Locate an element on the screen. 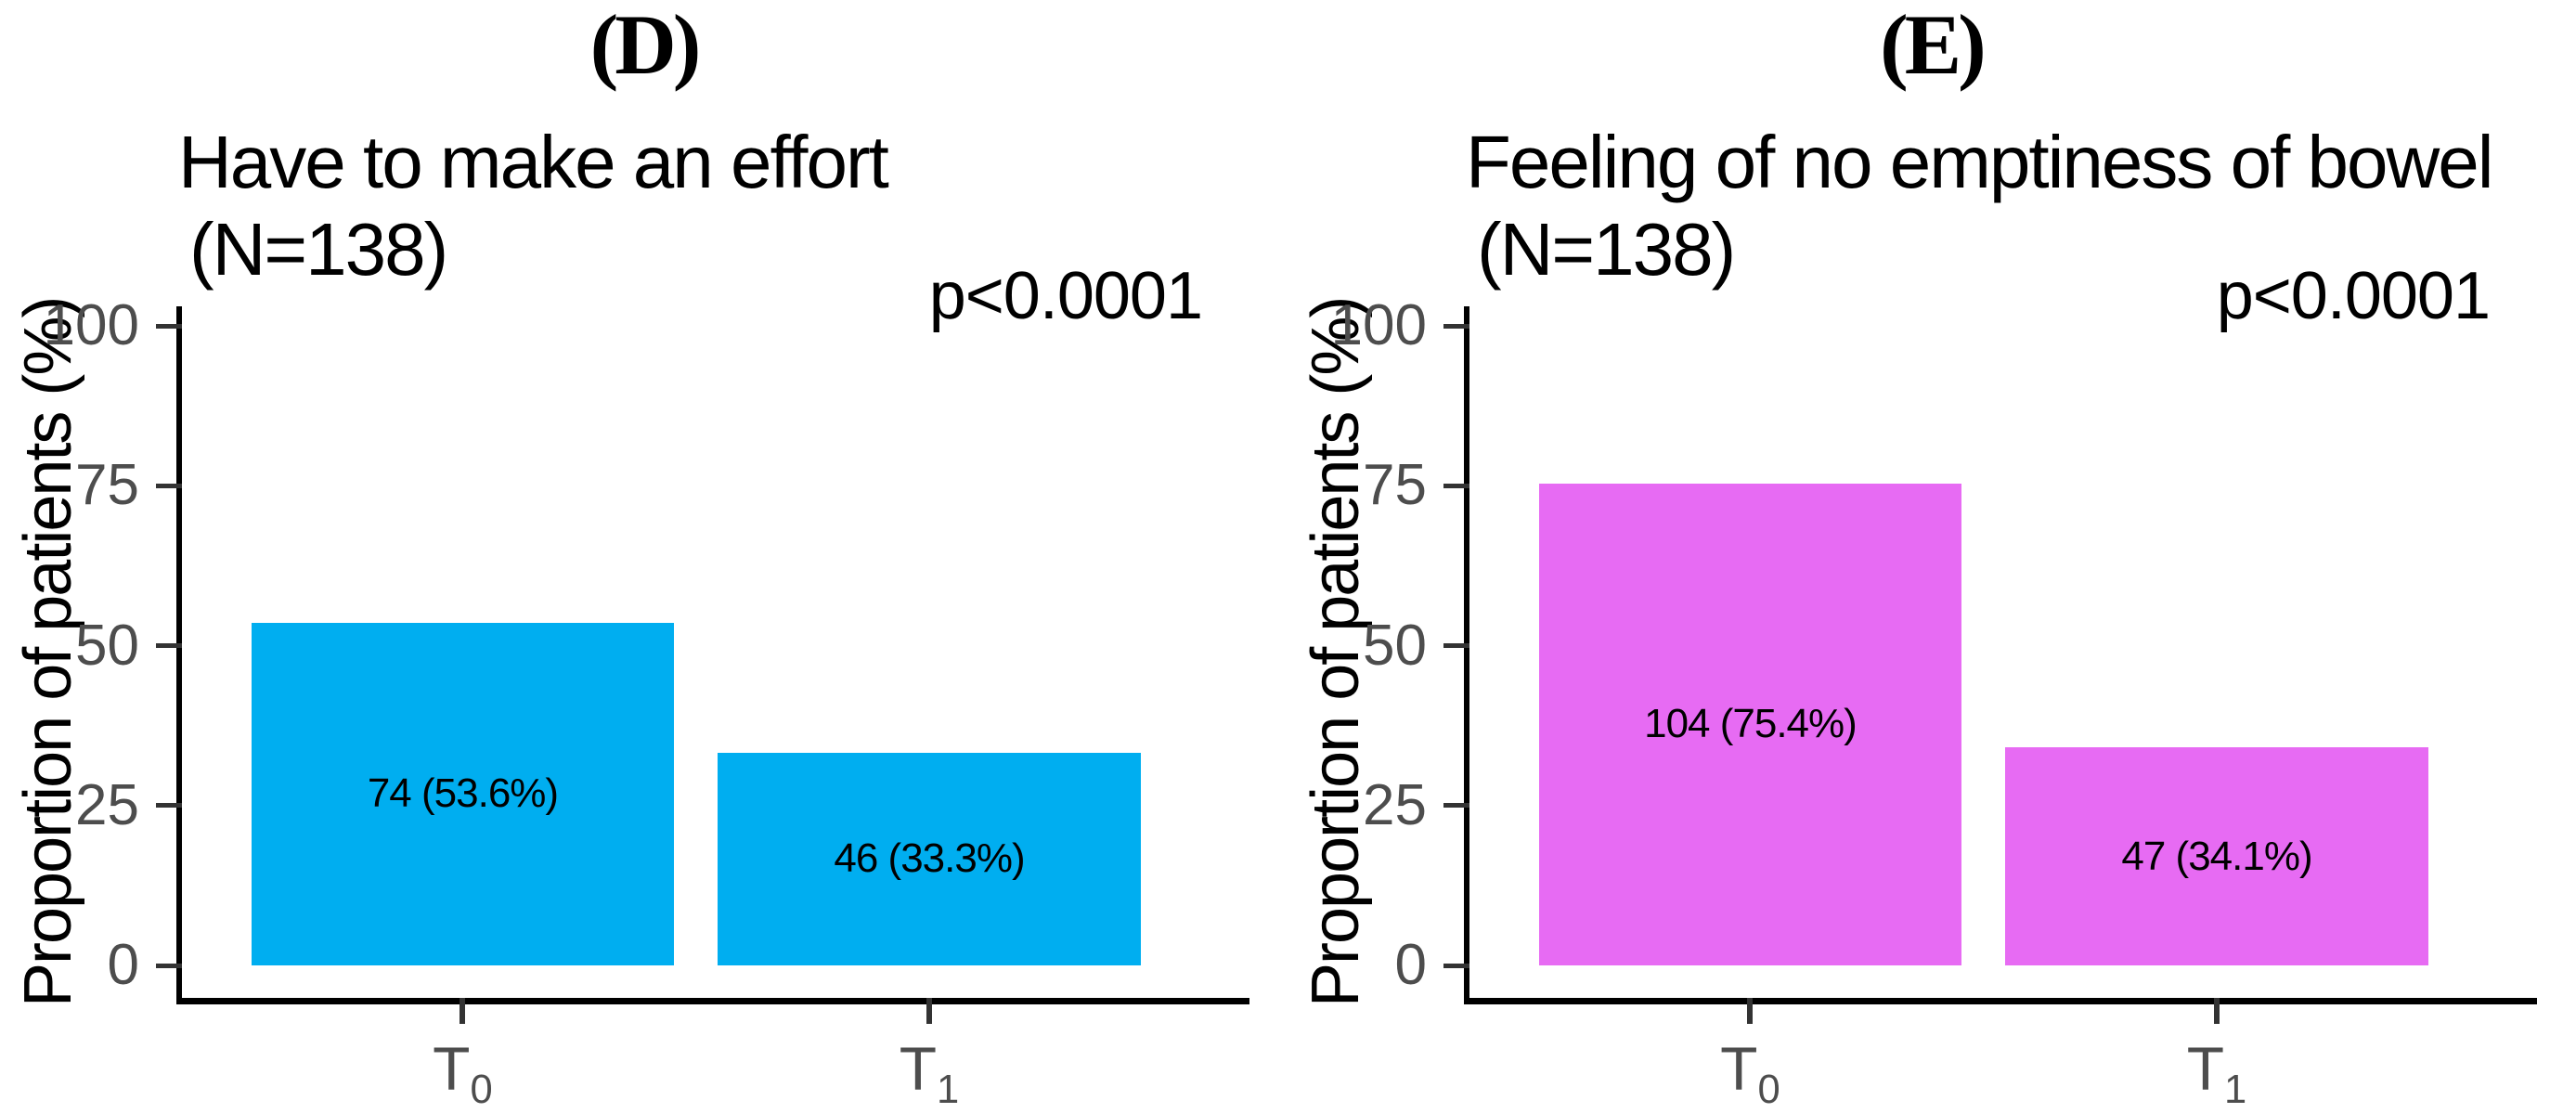 This screenshot has width=2576, height=1113. bar-t0: 104 (75.4%) is located at coordinates (1750, 724).